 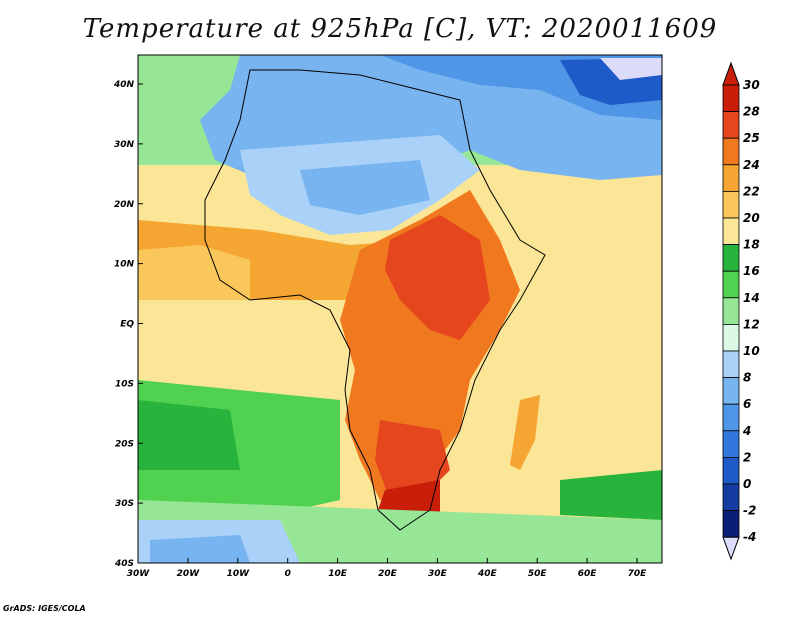 What do you see at coordinates (538, 574) in the screenshot?
I see `lon-tick-label: 50E` at bounding box center [538, 574].